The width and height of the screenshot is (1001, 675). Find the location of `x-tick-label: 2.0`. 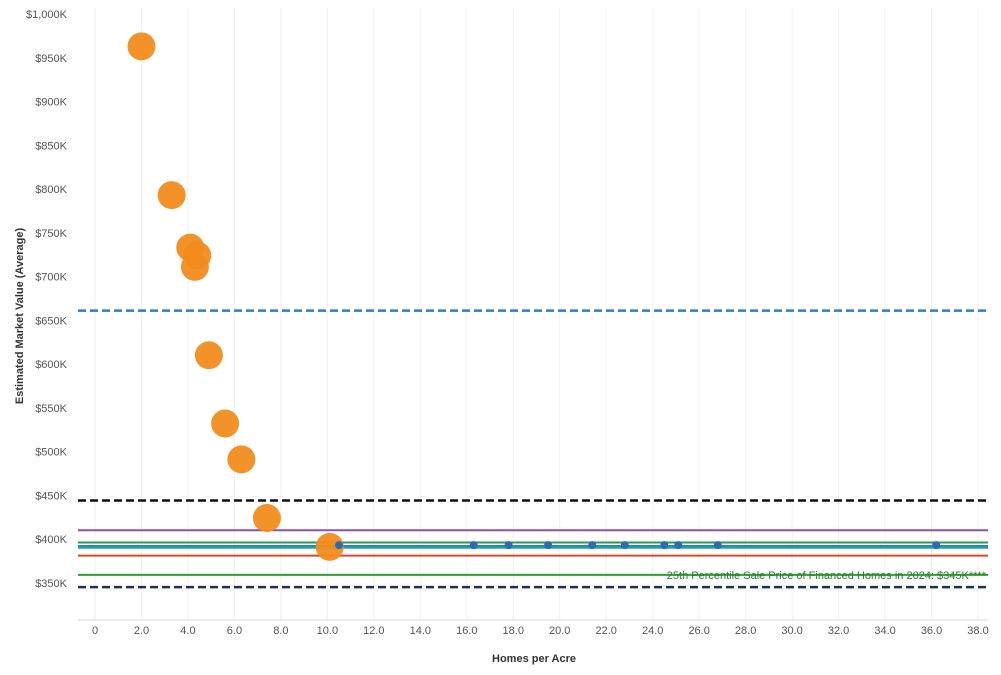

x-tick-label: 2.0 is located at coordinates (141, 631).